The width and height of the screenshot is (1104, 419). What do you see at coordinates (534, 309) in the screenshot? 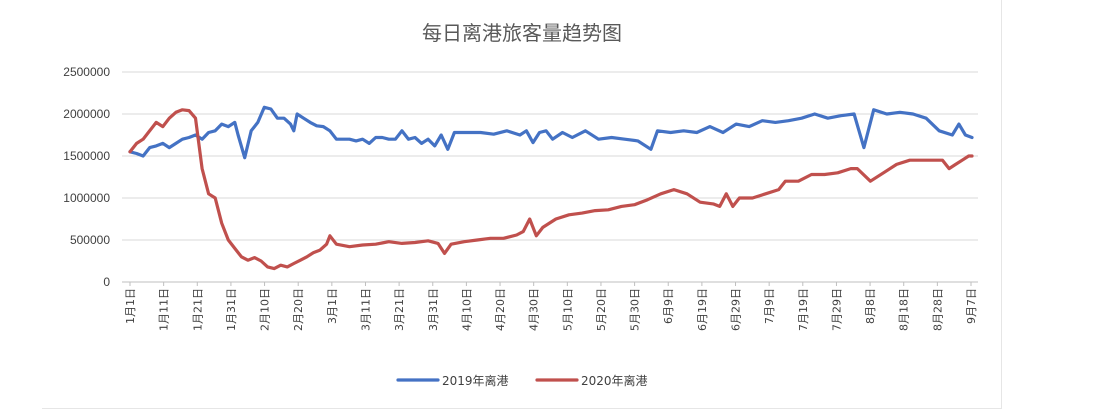
I see `x-tick-label: 4月30日` at bounding box center [534, 309].